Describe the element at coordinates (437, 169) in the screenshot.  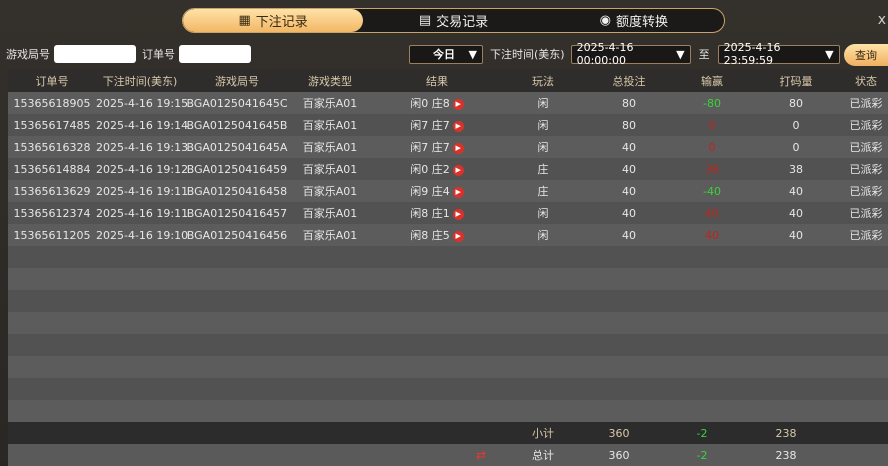
I see `result-cell: 闲0 庄2 ▶` at that location.